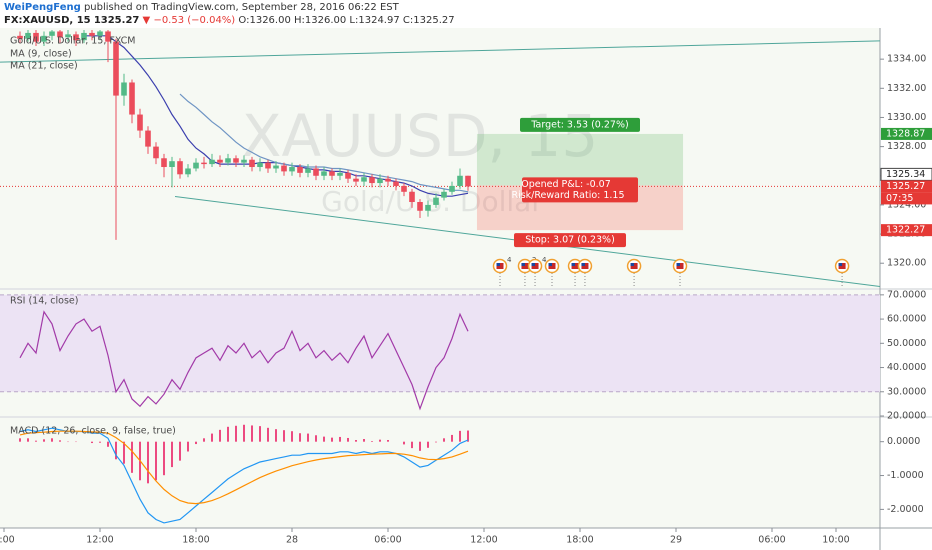  Describe the element at coordinates (73, 41) in the screenshot. I see `legend-title: Gold/U.S. Dollar, 15, FXCM` at that location.